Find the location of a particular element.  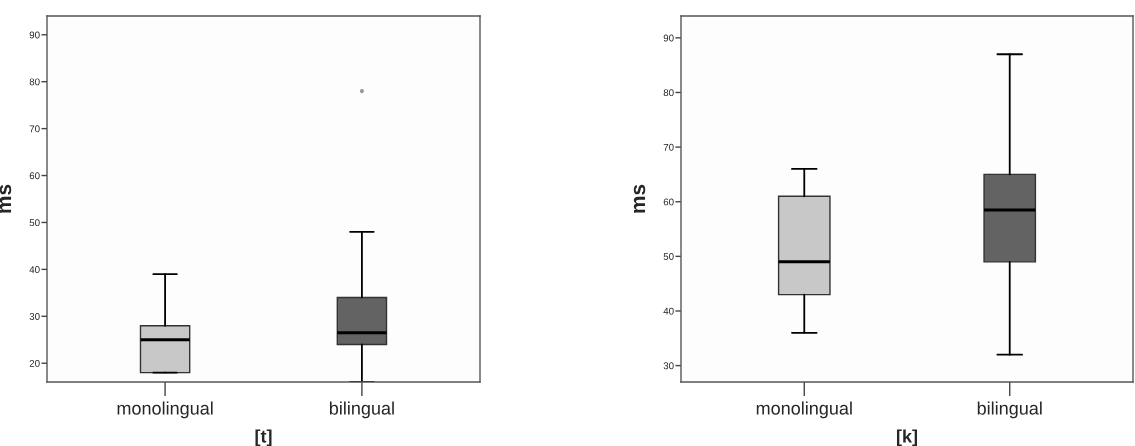

x-axis-title: [k] is located at coordinates (907, 437).